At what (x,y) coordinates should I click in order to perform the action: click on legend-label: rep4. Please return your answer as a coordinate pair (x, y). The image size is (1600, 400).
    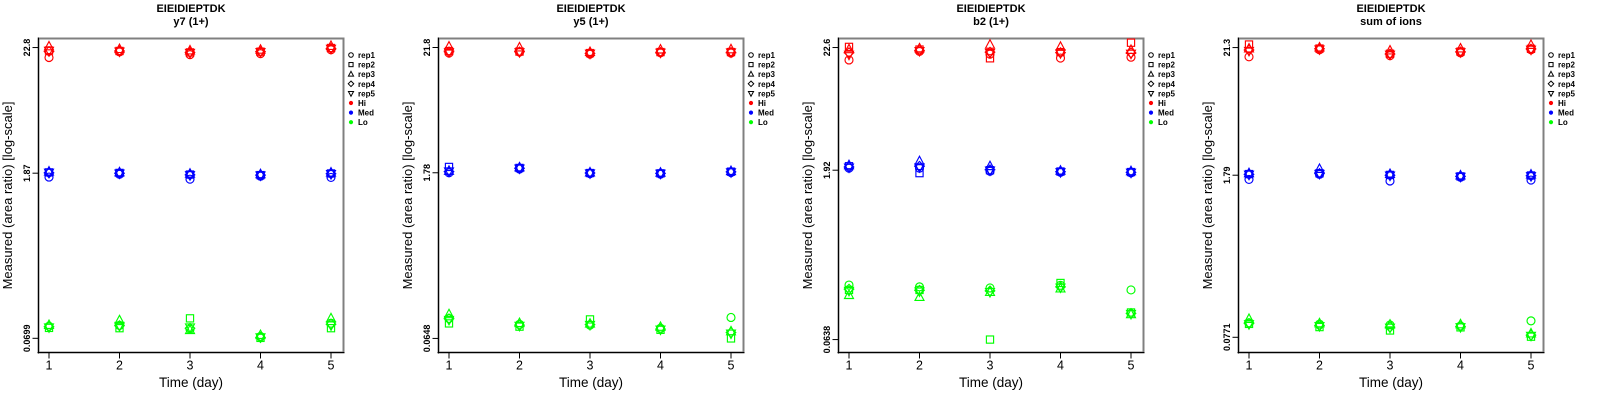
    Looking at the image, I should click on (366, 84).